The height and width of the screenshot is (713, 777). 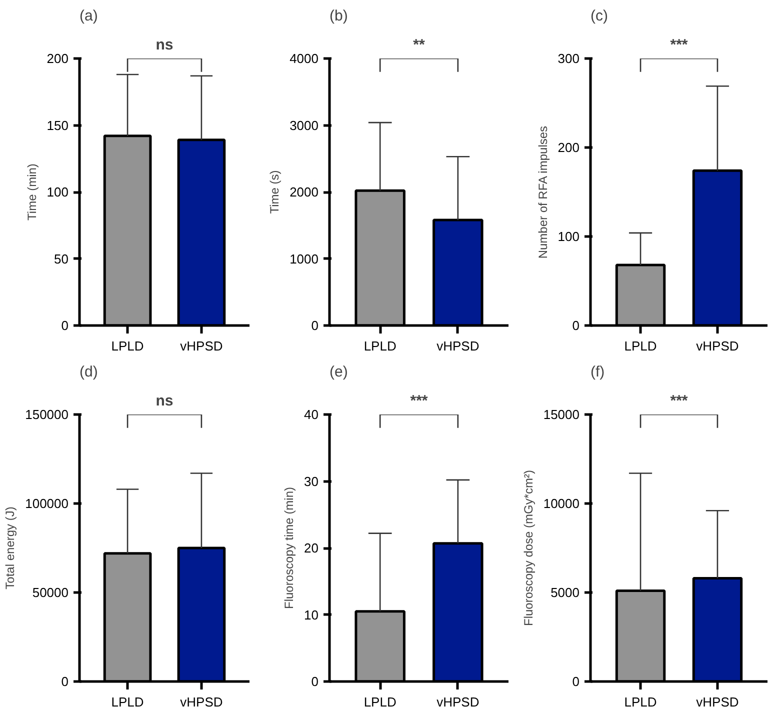 What do you see at coordinates (543, 192) in the screenshot?
I see `y-axis-title: Number of RFA impulses` at bounding box center [543, 192].